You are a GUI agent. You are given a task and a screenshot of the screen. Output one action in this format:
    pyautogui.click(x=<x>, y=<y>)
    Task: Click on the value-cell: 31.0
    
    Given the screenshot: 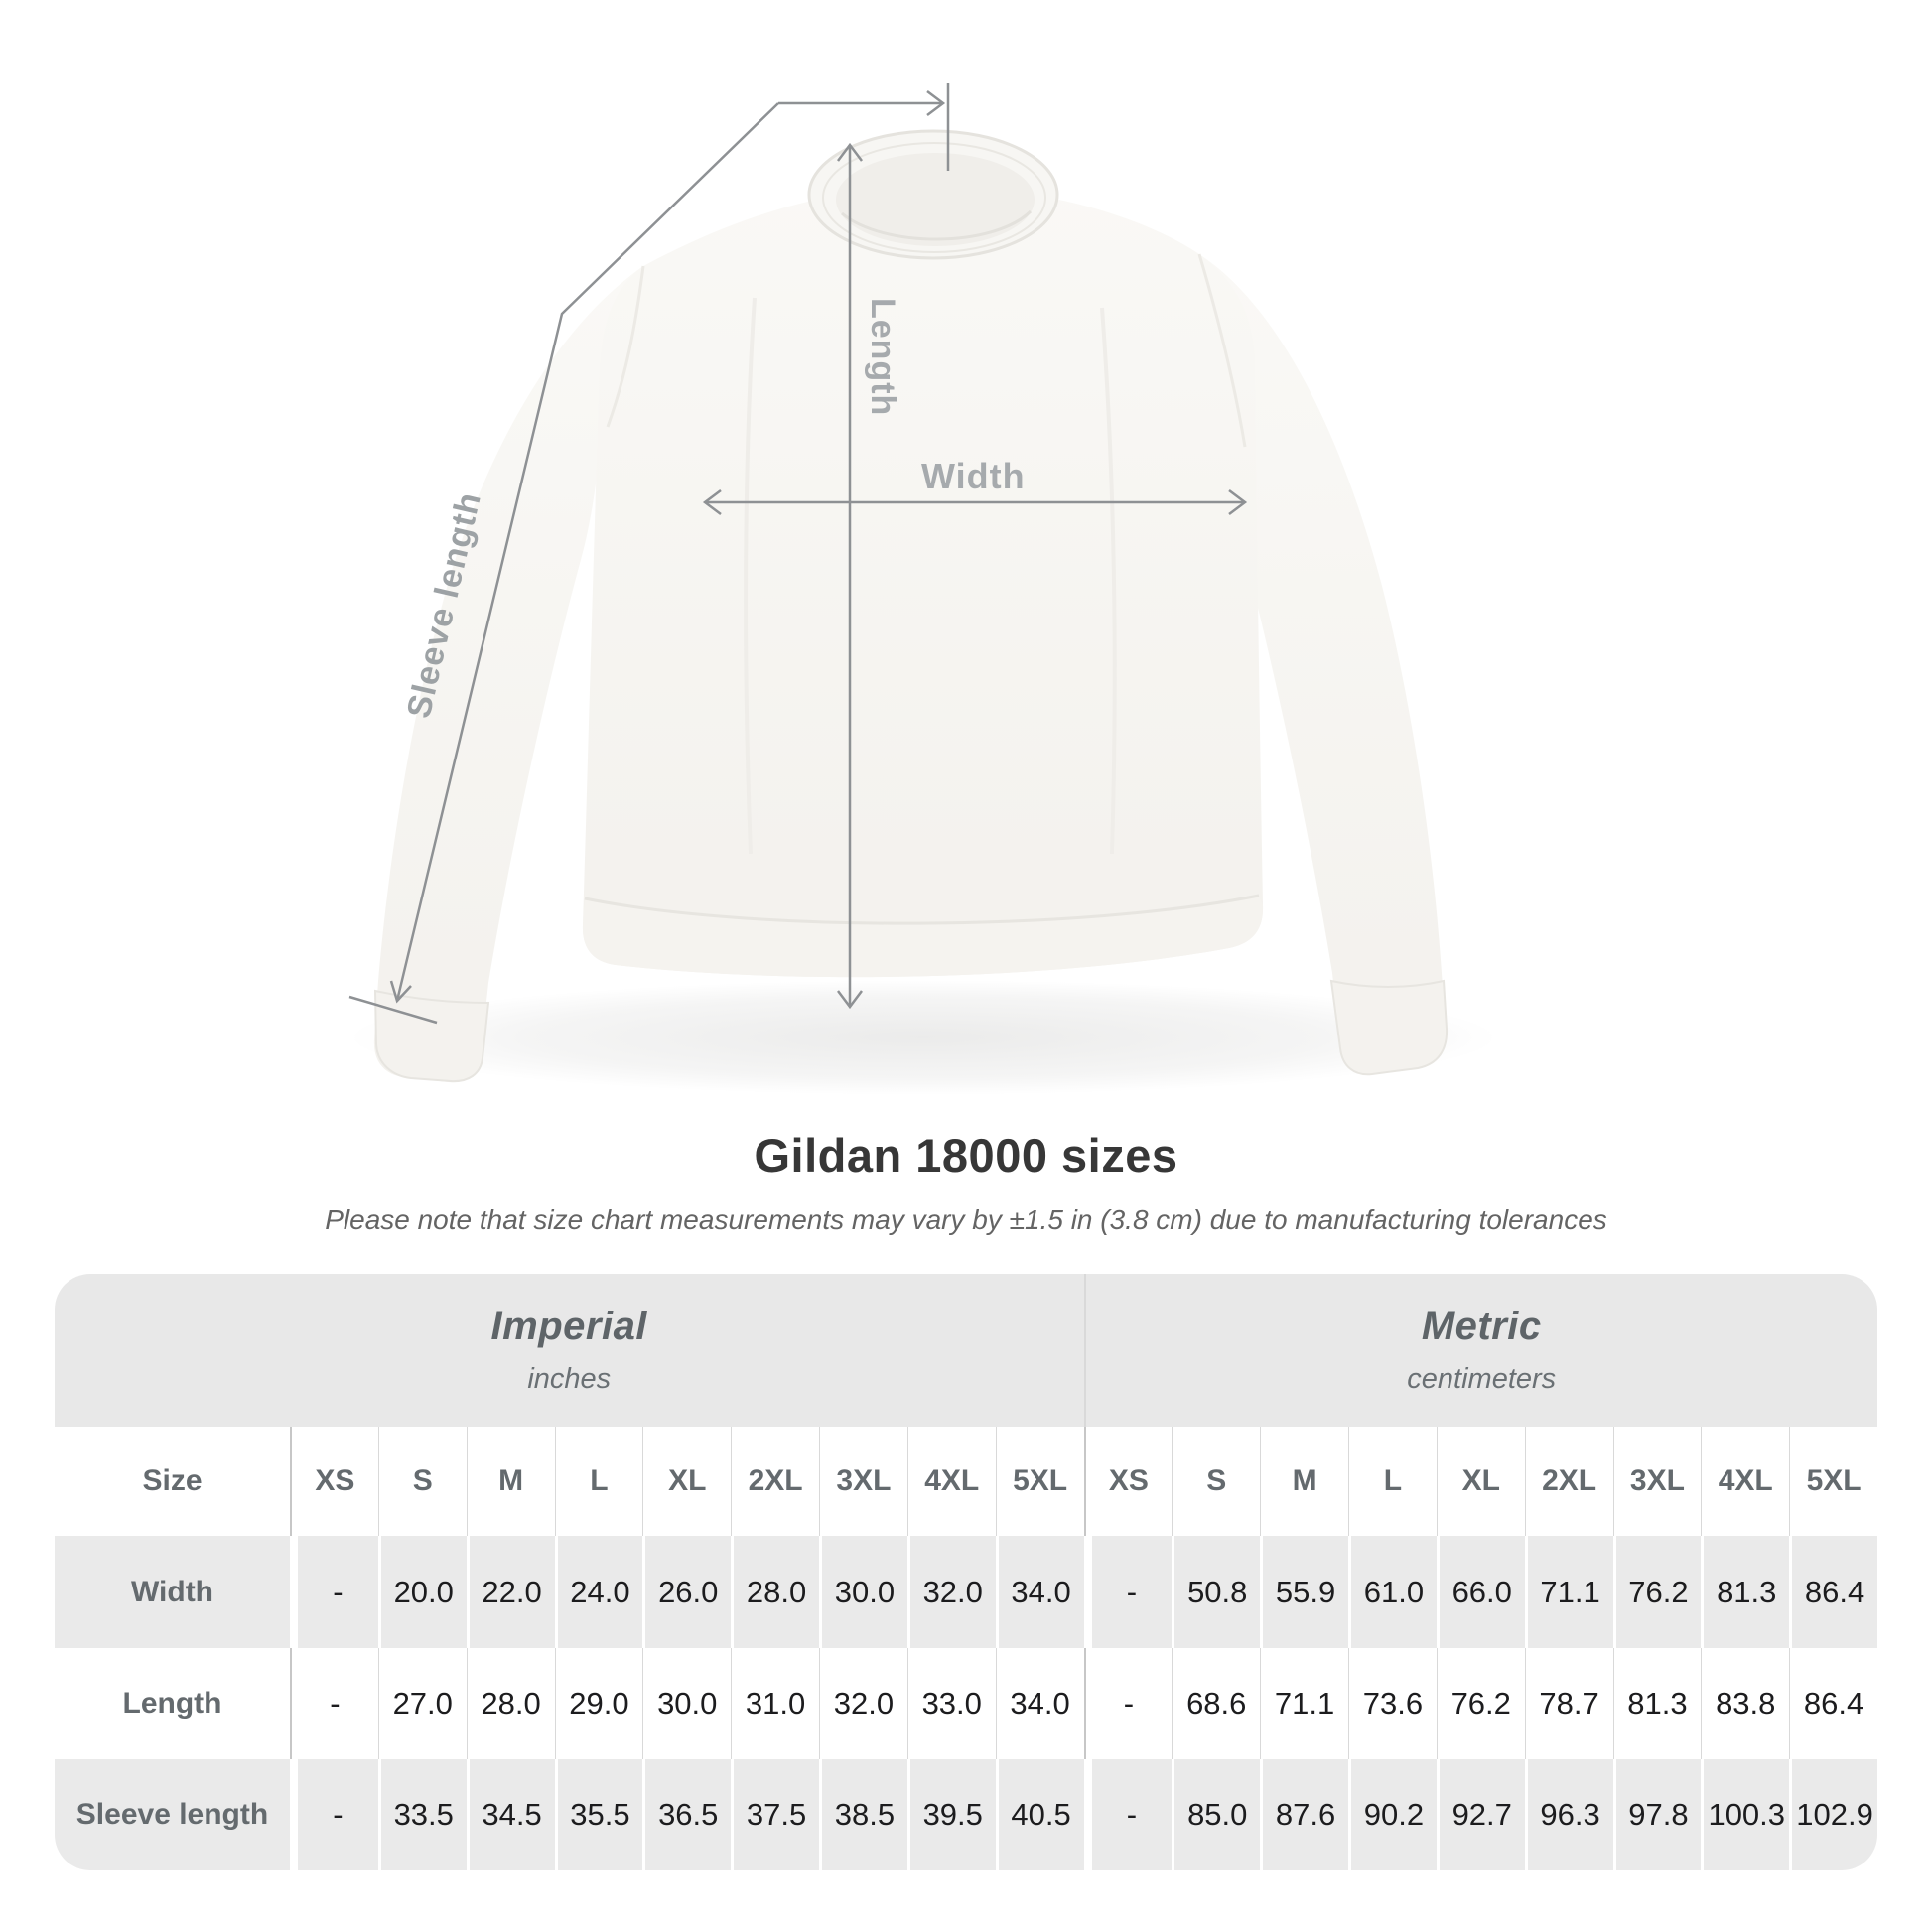 What is the action you would take?
    pyautogui.click(x=775, y=1703)
    